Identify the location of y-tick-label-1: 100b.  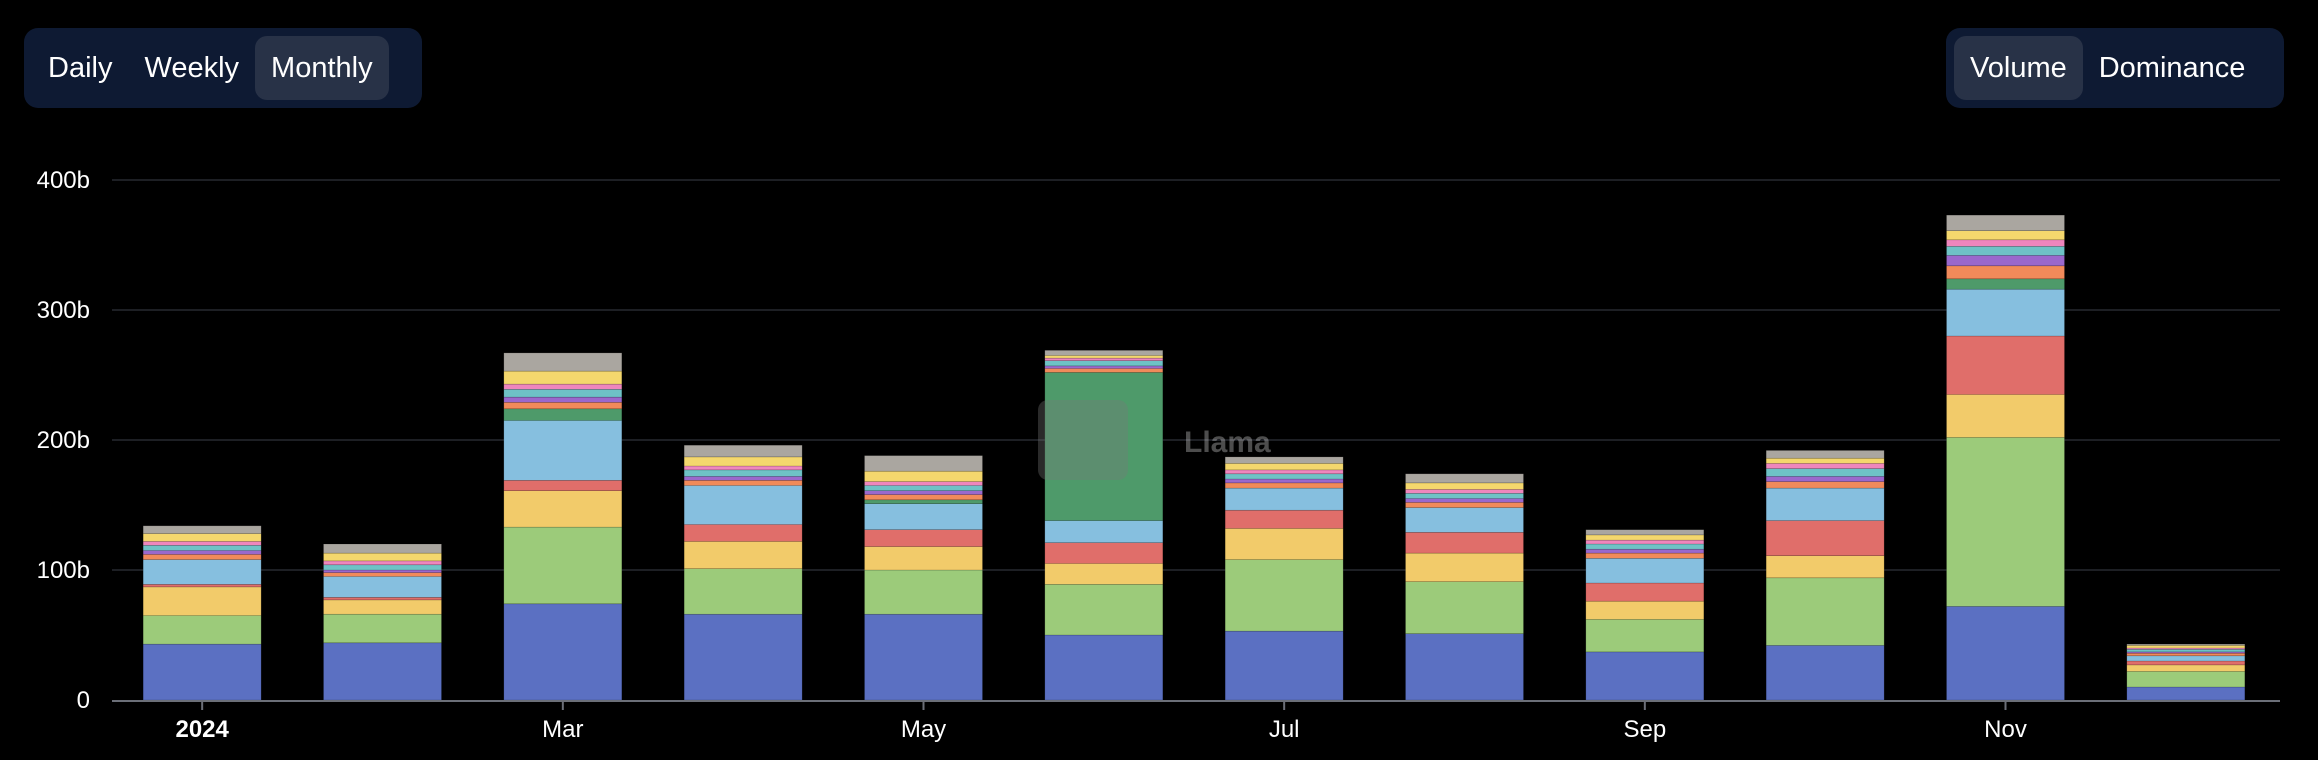
(63, 570).